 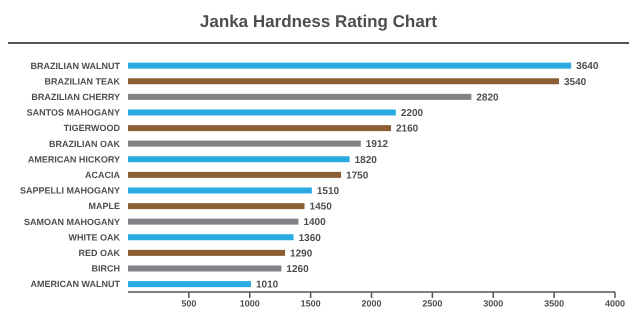 What do you see at coordinates (318, 26) in the screenshot?
I see `chart-title: Janka Hardness Rating Chart` at bounding box center [318, 26].